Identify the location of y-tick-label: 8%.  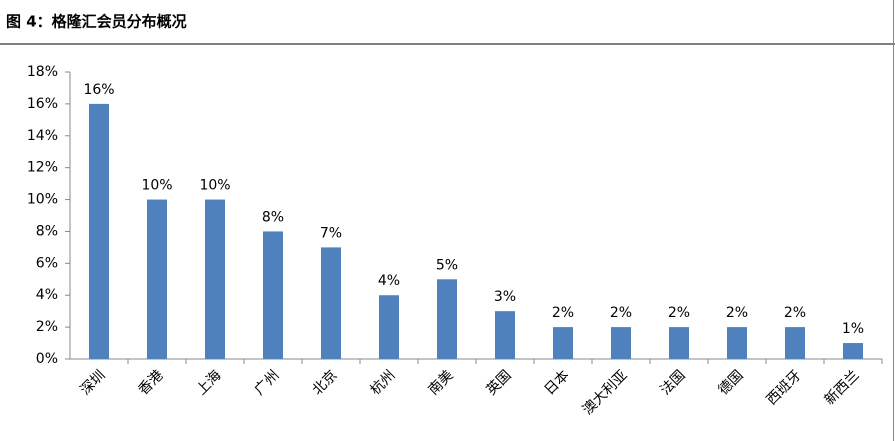
(47, 231).